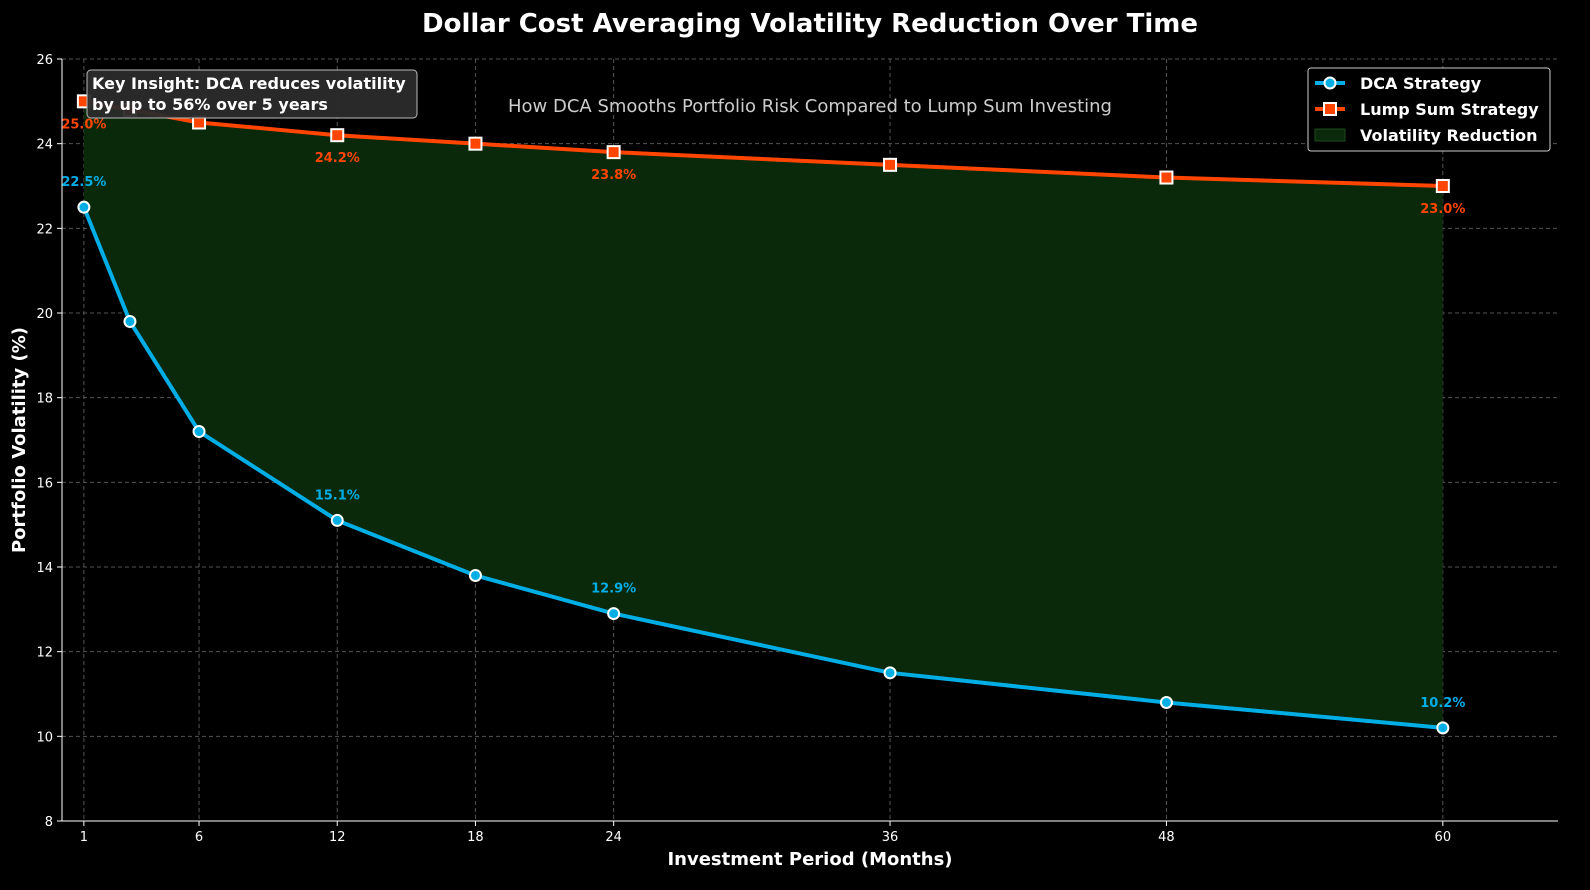  I want to click on data-label: 25.0%, so click(83, 124).